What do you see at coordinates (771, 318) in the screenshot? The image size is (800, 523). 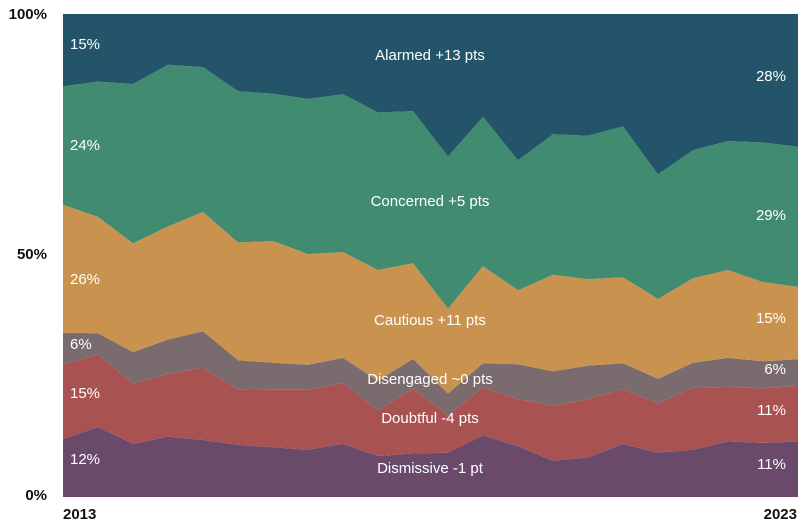 I see `end-value-label-4: 15%` at bounding box center [771, 318].